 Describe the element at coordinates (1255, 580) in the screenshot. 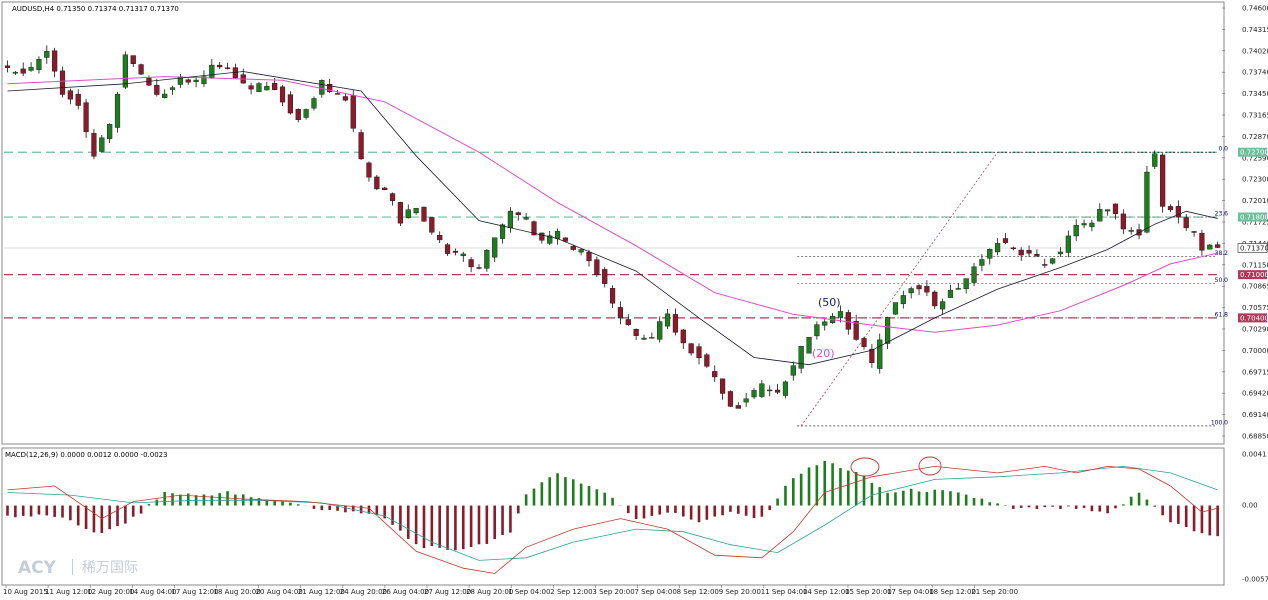

I see `macd-y-tick-label: -0.0057` at that location.